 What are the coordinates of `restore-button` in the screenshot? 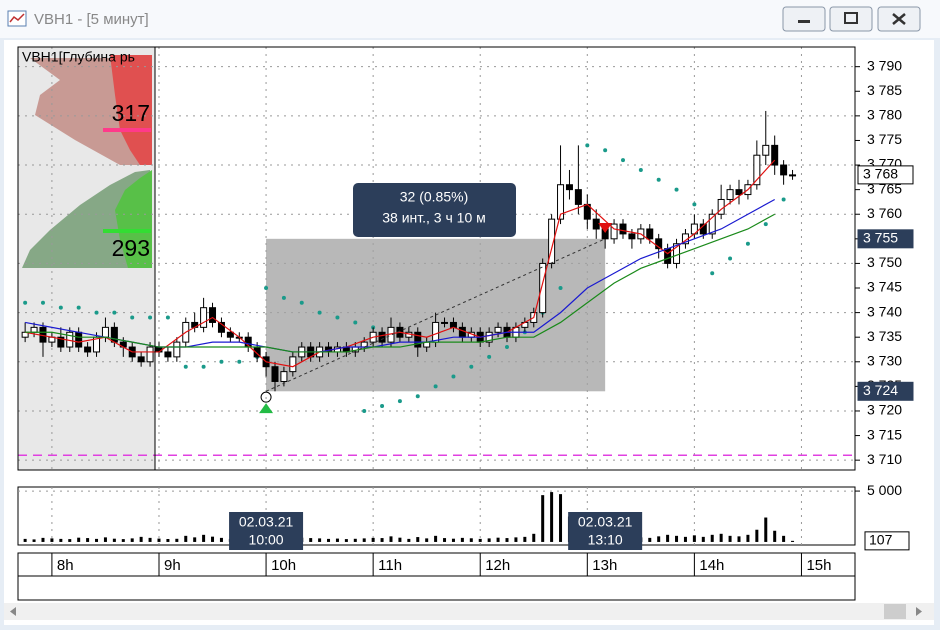 It's located at (851, 19).